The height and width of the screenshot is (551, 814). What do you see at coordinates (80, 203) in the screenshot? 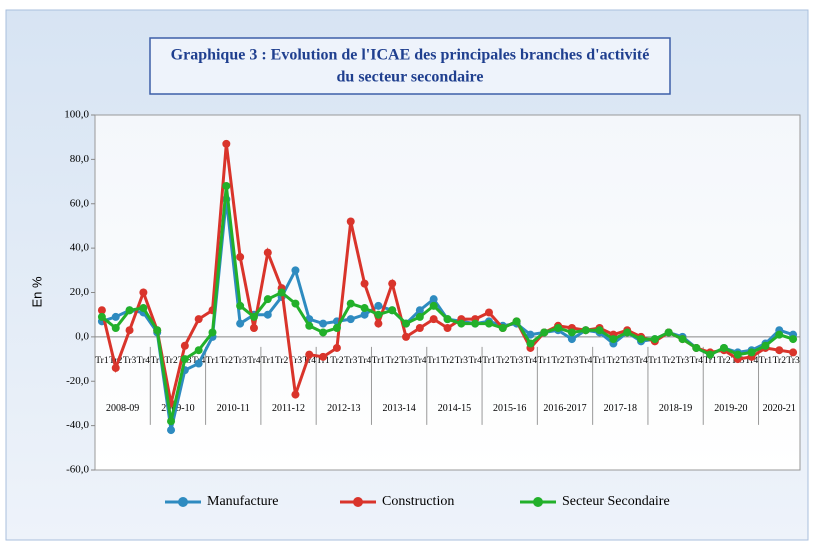
I see `y-tick-label: 60,0` at bounding box center [80, 203].